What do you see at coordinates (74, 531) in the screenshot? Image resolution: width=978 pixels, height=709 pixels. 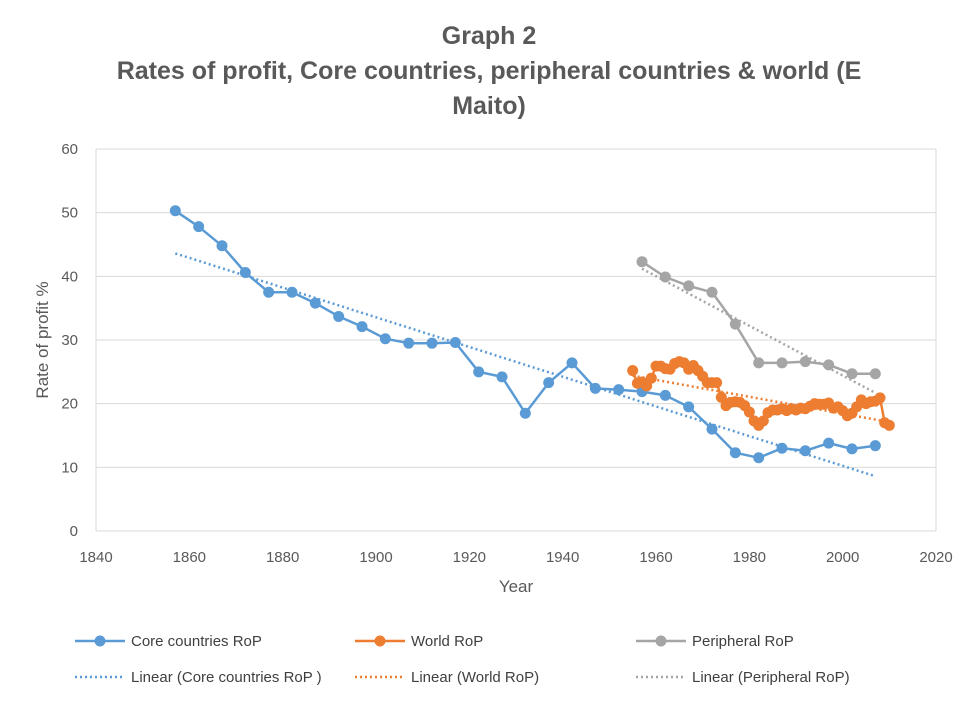 I see `y-tick-label-0: 0` at bounding box center [74, 531].